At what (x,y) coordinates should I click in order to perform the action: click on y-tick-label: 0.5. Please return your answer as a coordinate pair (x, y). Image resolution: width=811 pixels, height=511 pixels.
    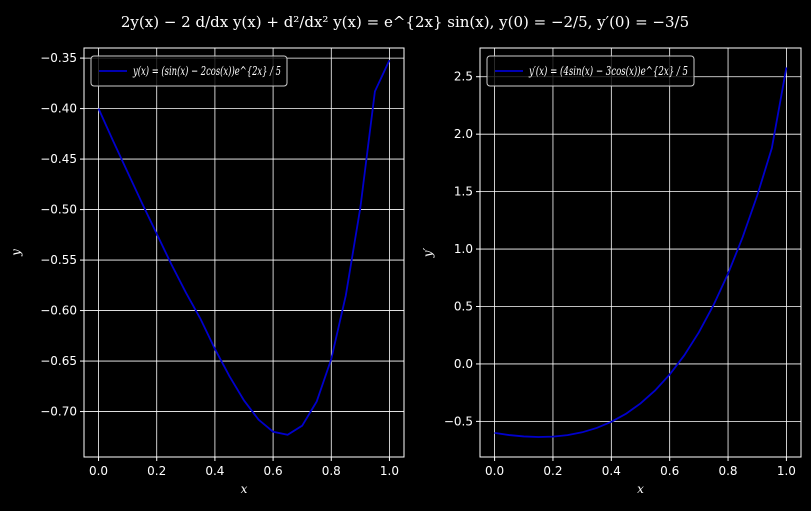
    Looking at the image, I should click on (463, 306).